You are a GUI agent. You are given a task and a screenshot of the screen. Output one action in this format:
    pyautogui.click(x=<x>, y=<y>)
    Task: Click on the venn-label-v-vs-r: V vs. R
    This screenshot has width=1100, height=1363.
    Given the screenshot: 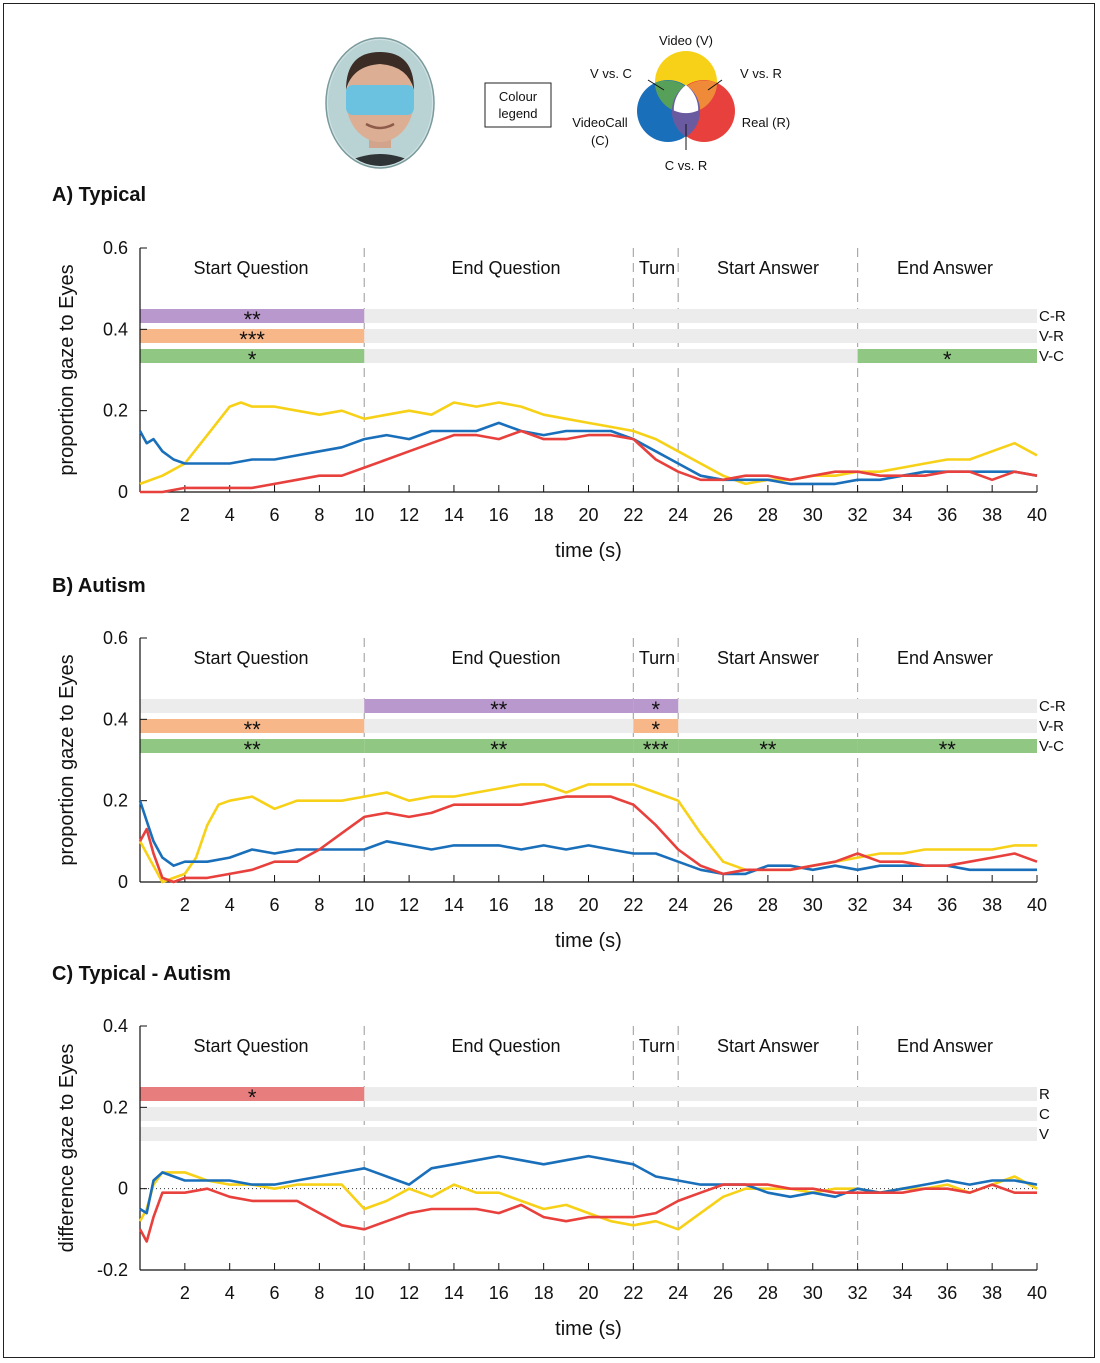 What is the action you would take?
    pyautogui.click(x=761, y=73)
    